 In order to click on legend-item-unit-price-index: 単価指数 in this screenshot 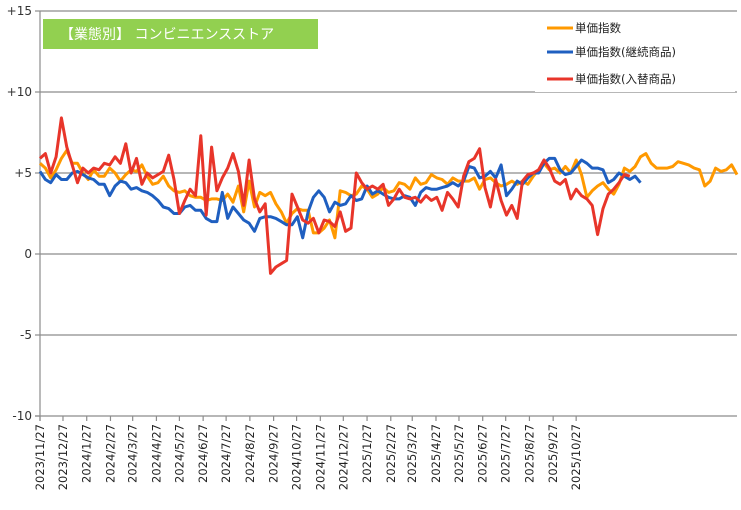, I will do `click(584, 28)`.